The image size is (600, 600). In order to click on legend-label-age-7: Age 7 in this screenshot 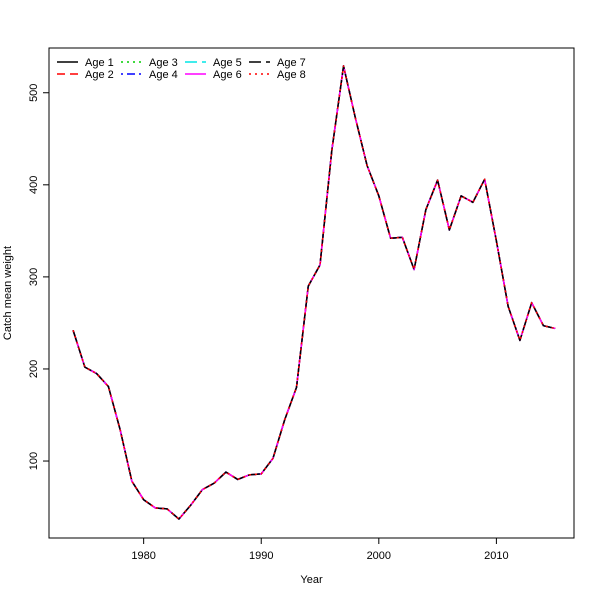, I will do `click(291, 63)`.